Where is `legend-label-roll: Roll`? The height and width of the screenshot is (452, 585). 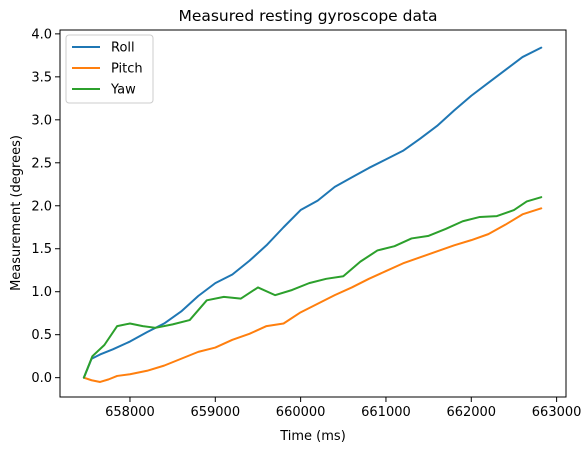 legend-label-roll: Roll is located at coordinates (123, 48).